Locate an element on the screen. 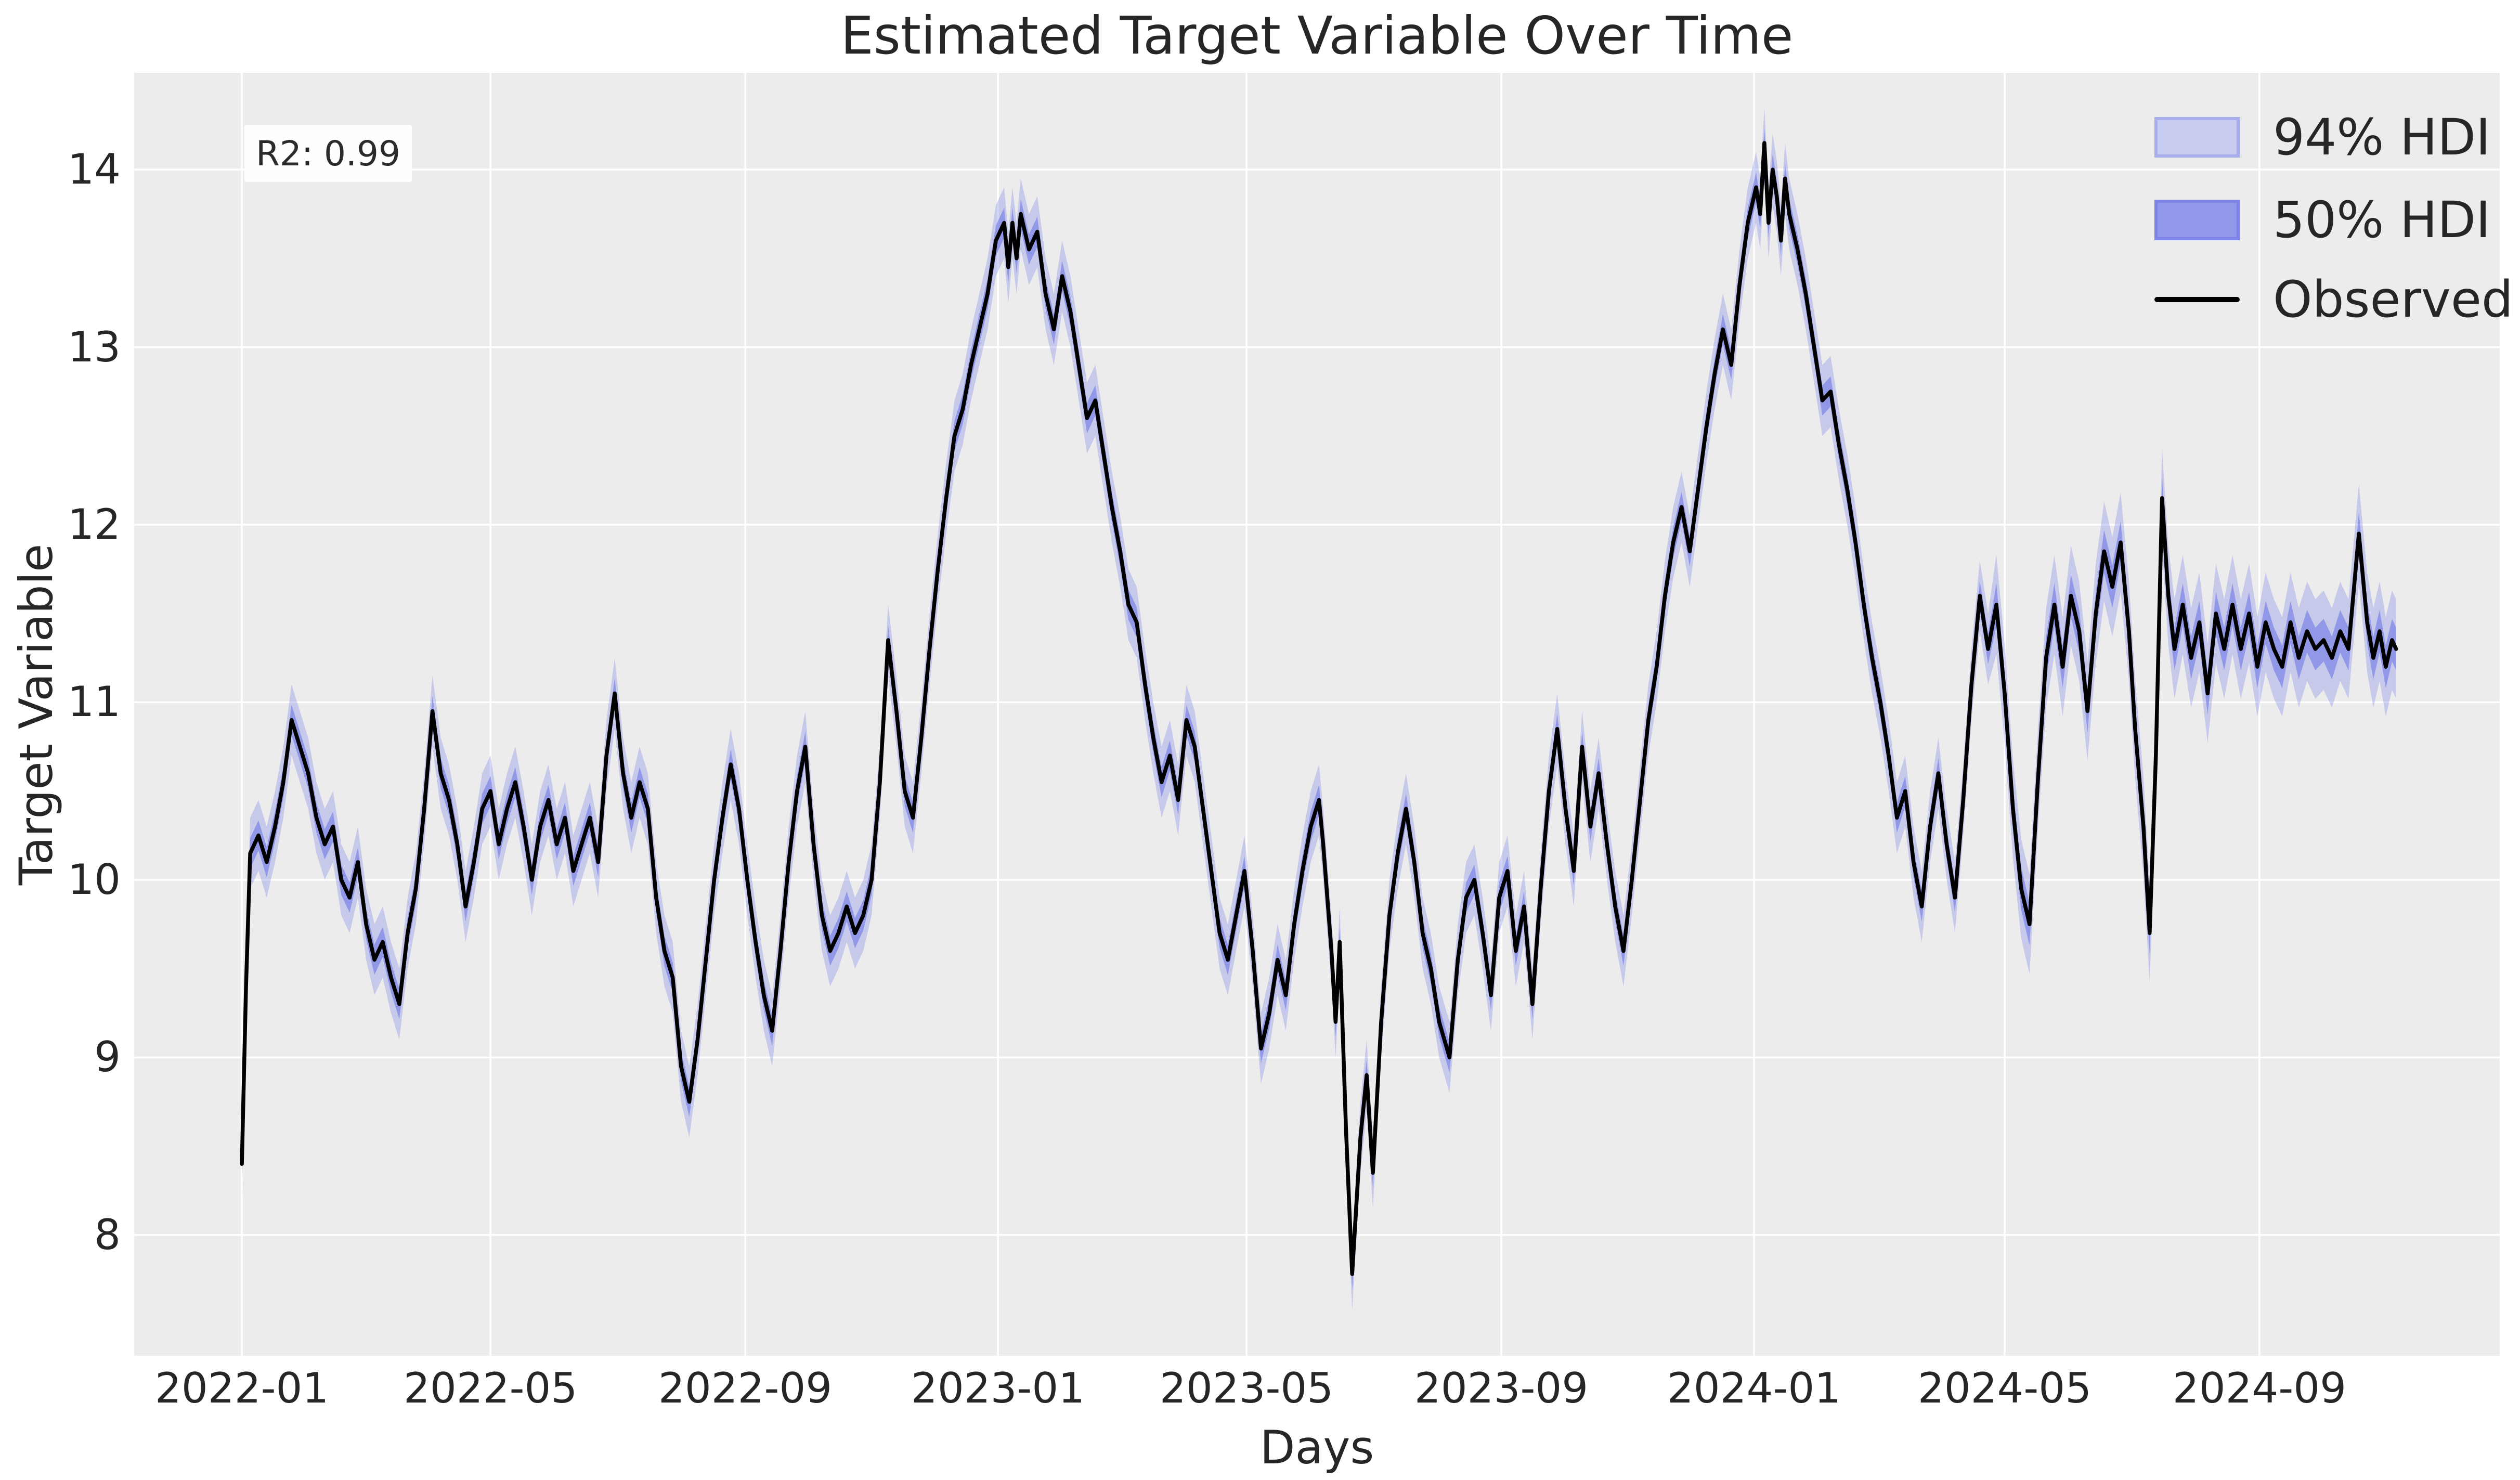  chart-title: Estimated Target Variable Over Time is located at coordinates (1317, 35).